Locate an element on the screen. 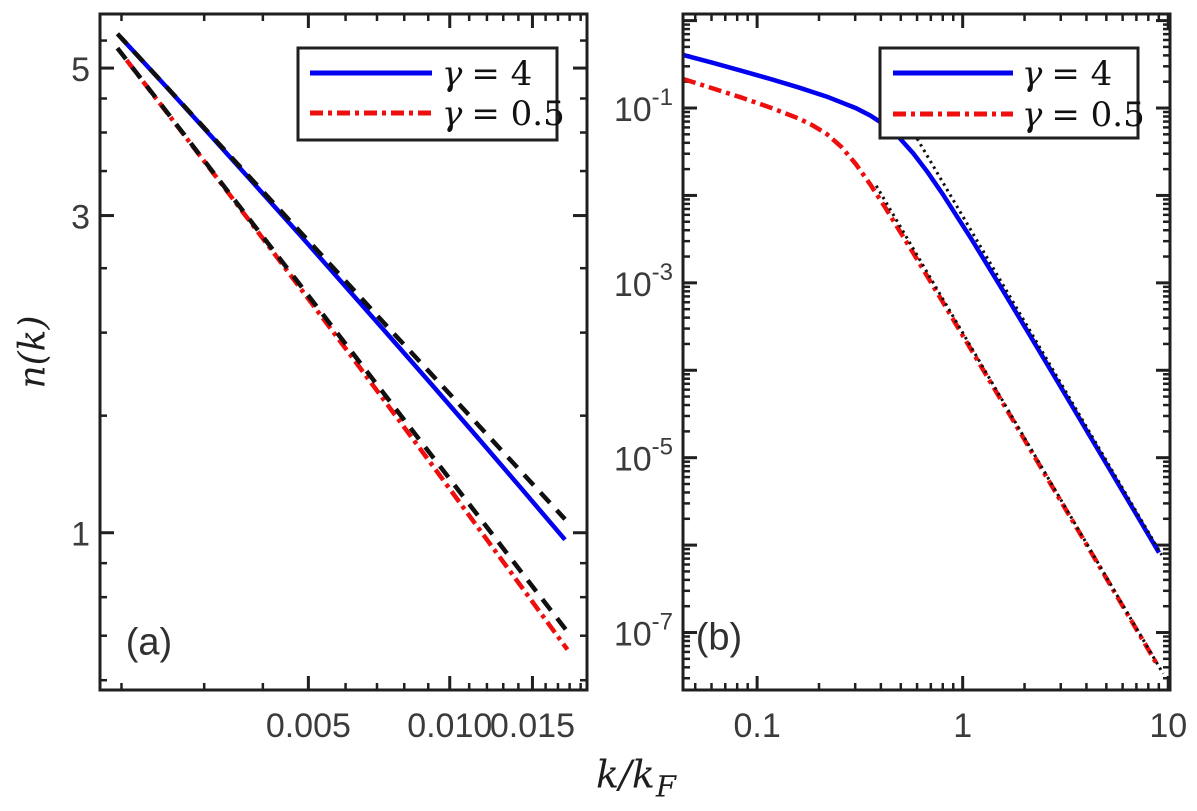  y-tick-label: 3 is located at coordinates (80, 218).